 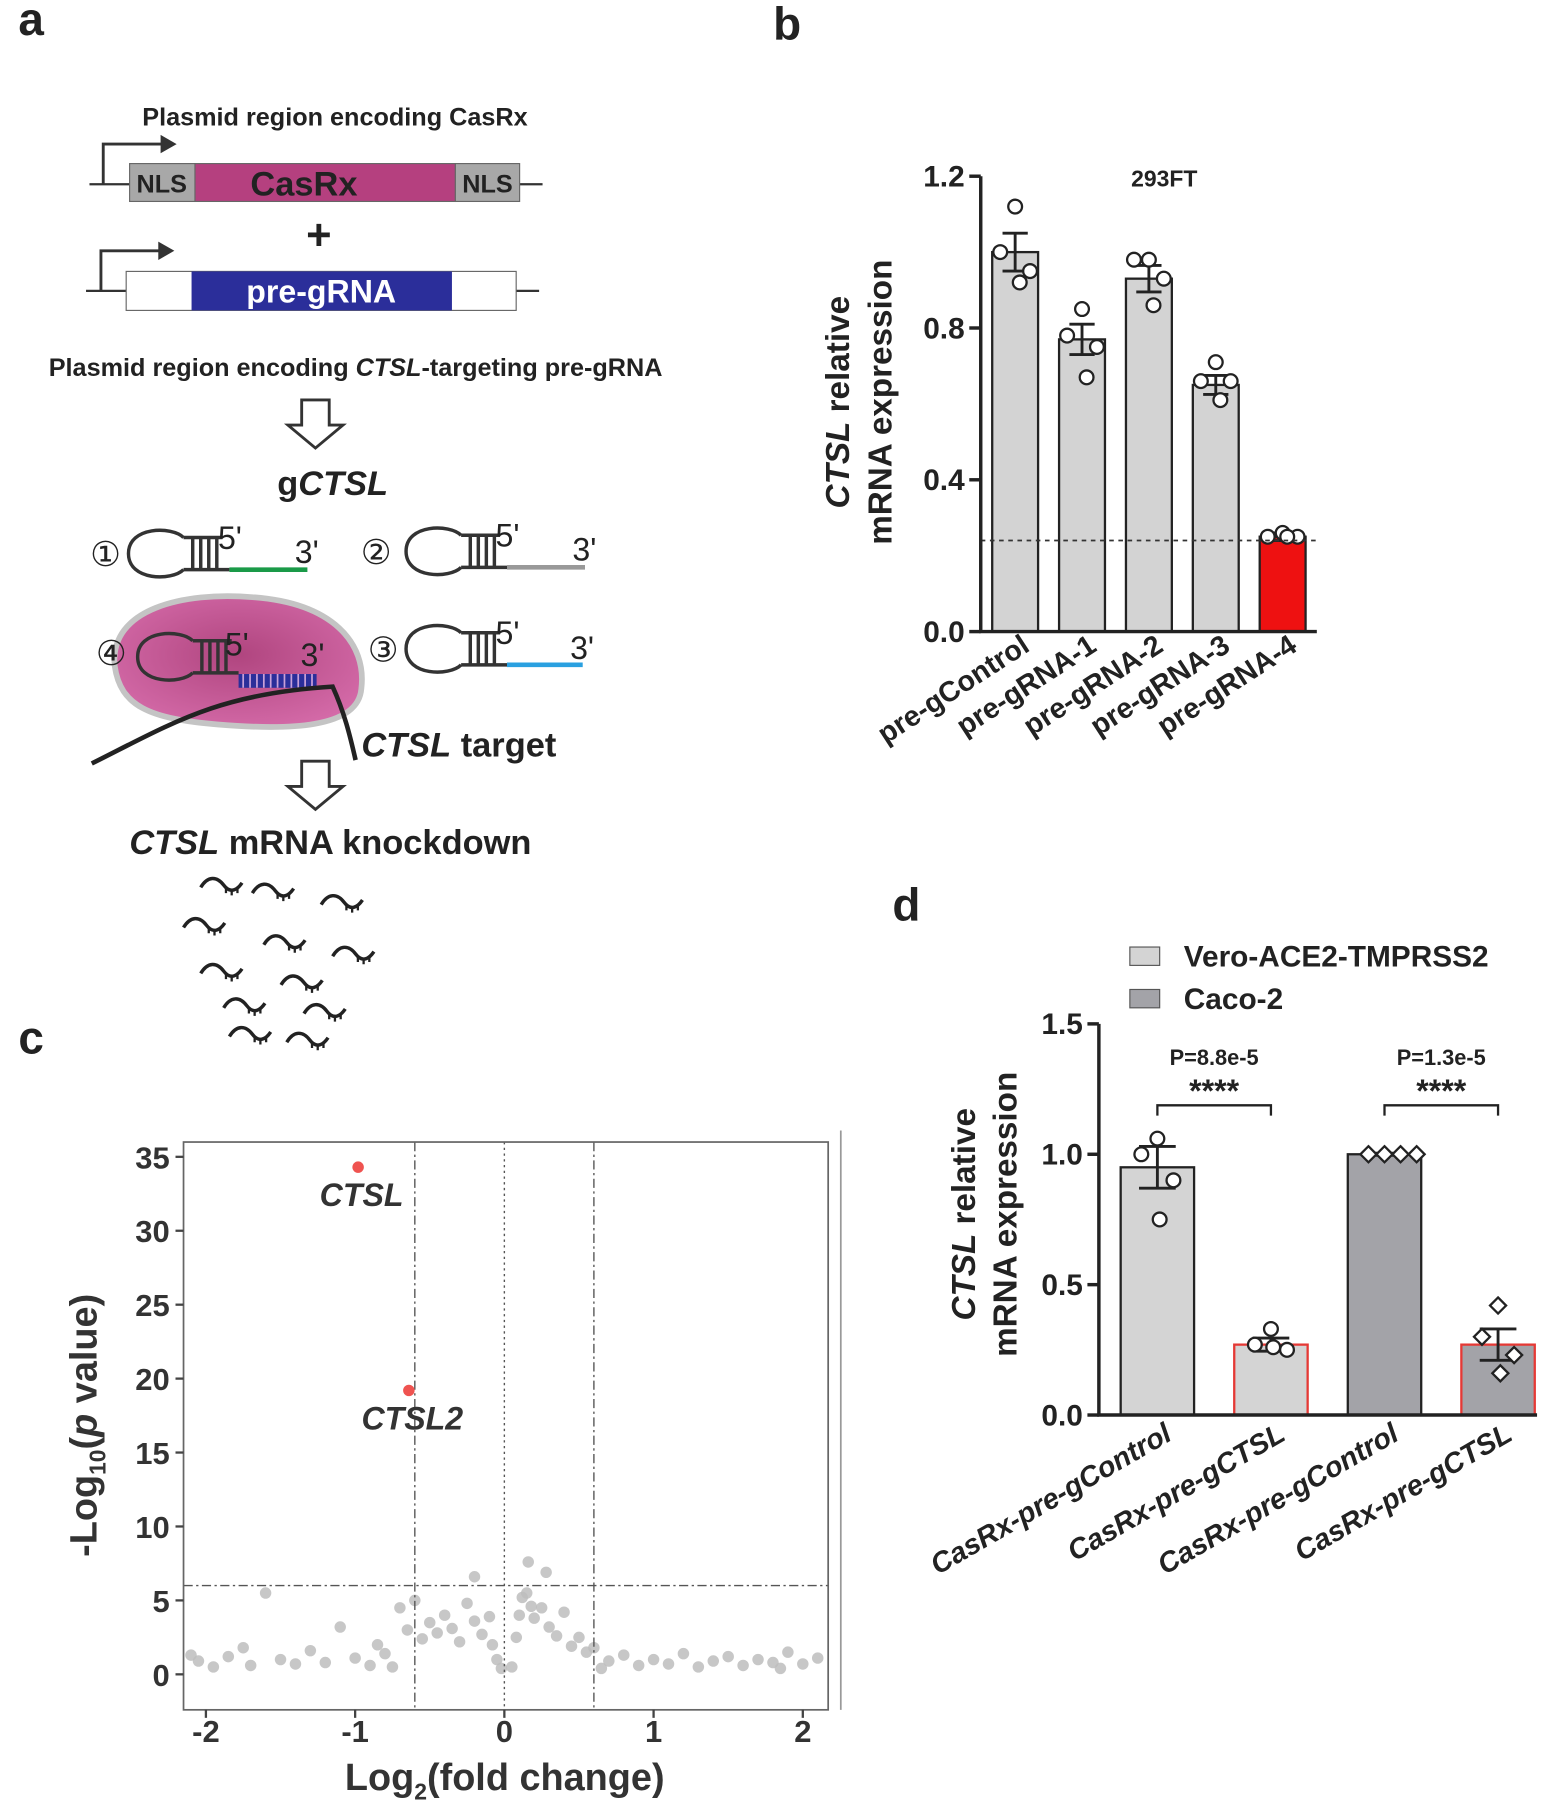 I want to click on text-part: mRNA knockdown, so click(x=375, y=843).